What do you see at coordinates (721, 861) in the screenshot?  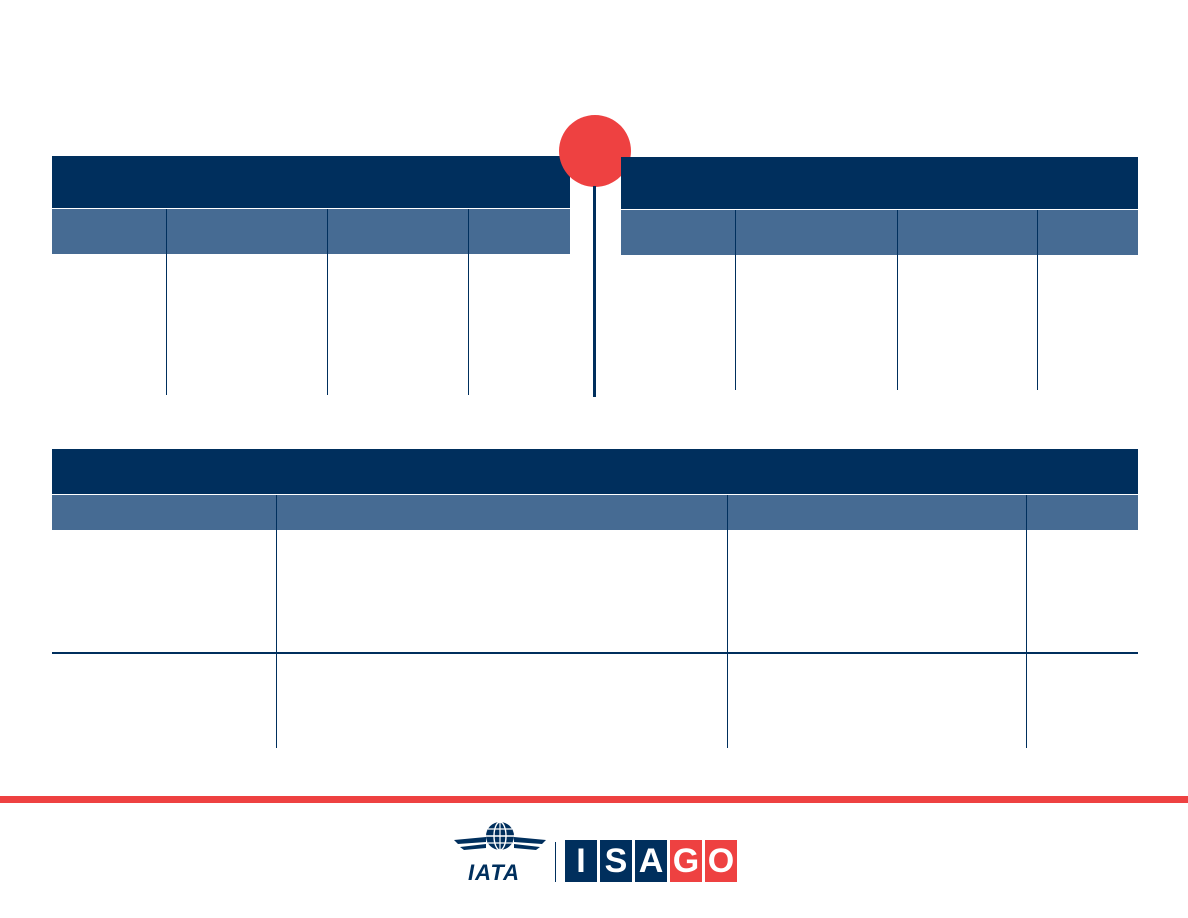 I see `isago-letter: O` at bounding box center [721, 861].